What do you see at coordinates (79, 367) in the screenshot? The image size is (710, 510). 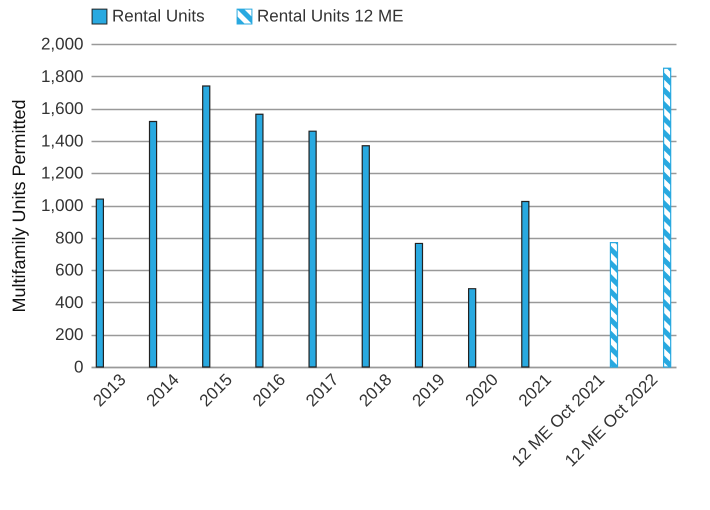 I see `y-tick-label: 0` at bounding box center [79, 367].